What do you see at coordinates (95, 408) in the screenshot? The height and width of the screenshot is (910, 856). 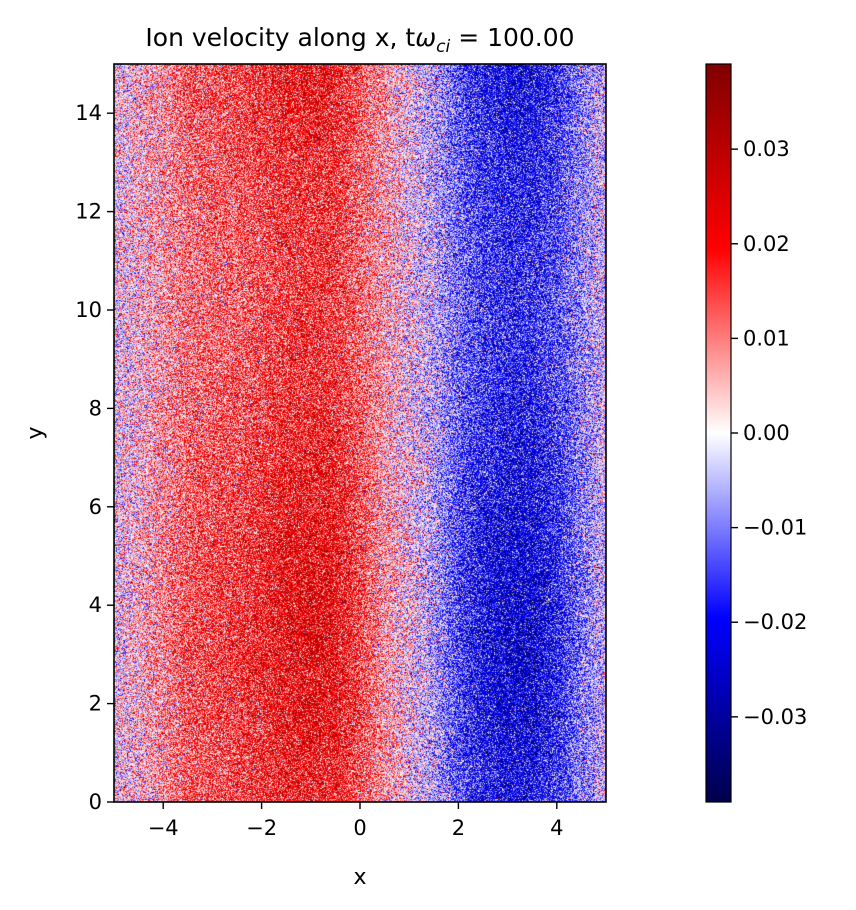 I see `y-tick-label: 8` at bounding box center [95, 408].